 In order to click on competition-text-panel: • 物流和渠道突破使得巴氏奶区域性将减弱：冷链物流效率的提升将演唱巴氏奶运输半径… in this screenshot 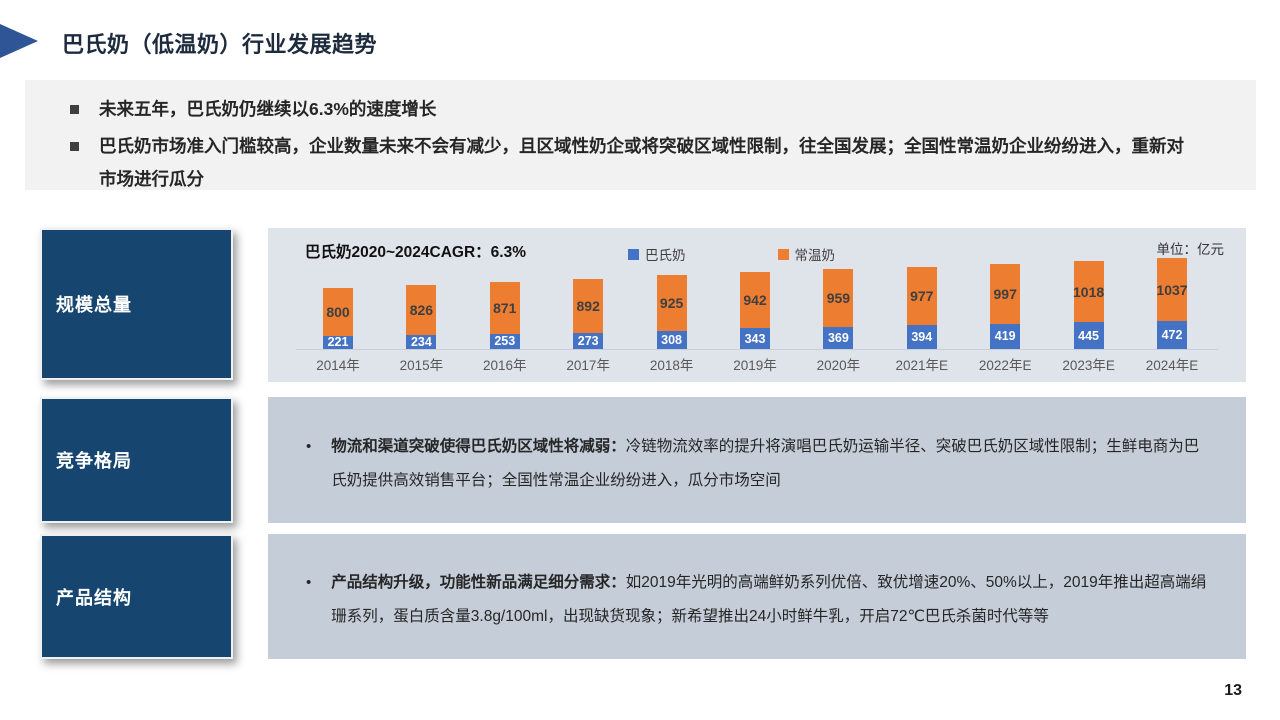, I will do `click(757, 460)`.